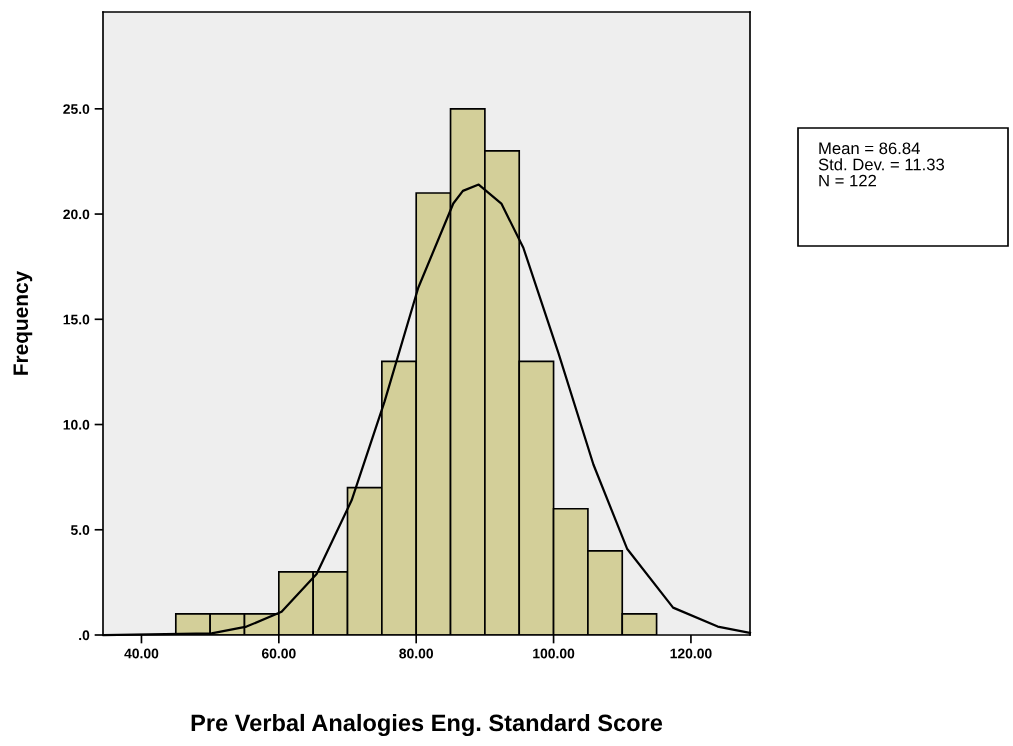  Describe the element at coordinates (691, 653) in the screenshot. I see `x-tick-label: 120.00` at that location.